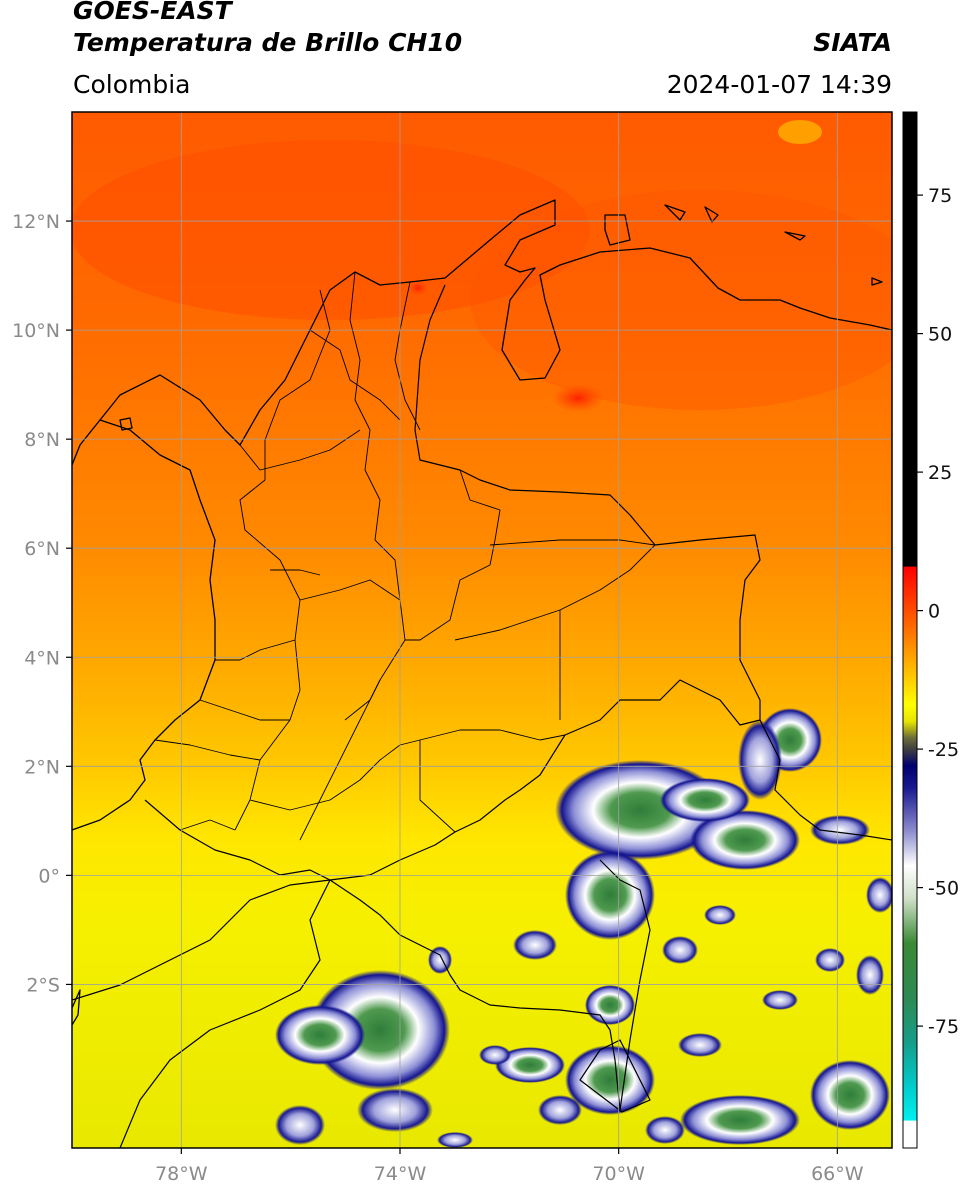  Describe the element at coordinates (42, 440) in the screenshot. I see `lat-tick-label: 8°N` at that location.